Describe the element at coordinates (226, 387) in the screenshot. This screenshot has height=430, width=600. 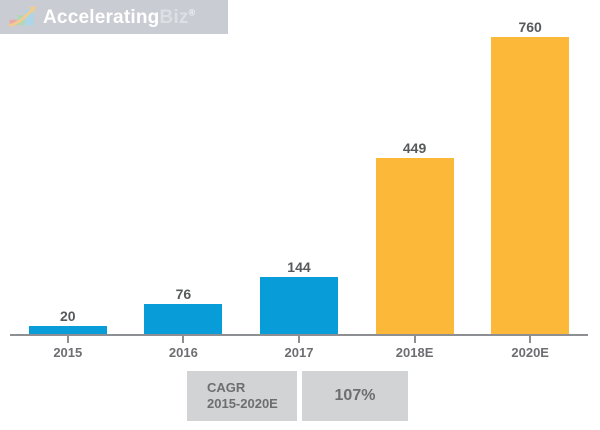
I see `cagr-label-line1: CAGR` at that location.